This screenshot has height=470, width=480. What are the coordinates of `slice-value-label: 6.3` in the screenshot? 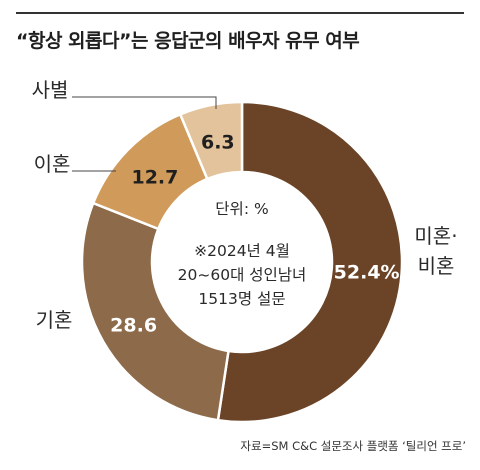 It's located at (218, 142).